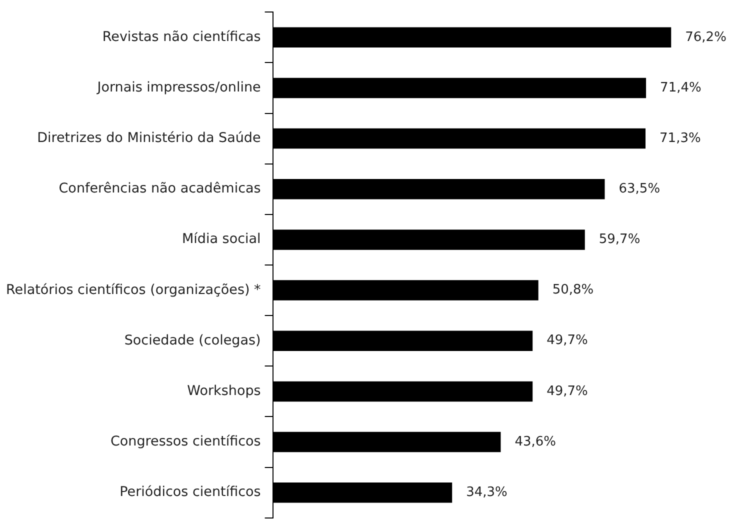 This screenshot has height=530, width=753. What do you see at coordinates (535, 442) in the screenshot?
I see `data-label: 43,6%` at bounding box center [535, 442].